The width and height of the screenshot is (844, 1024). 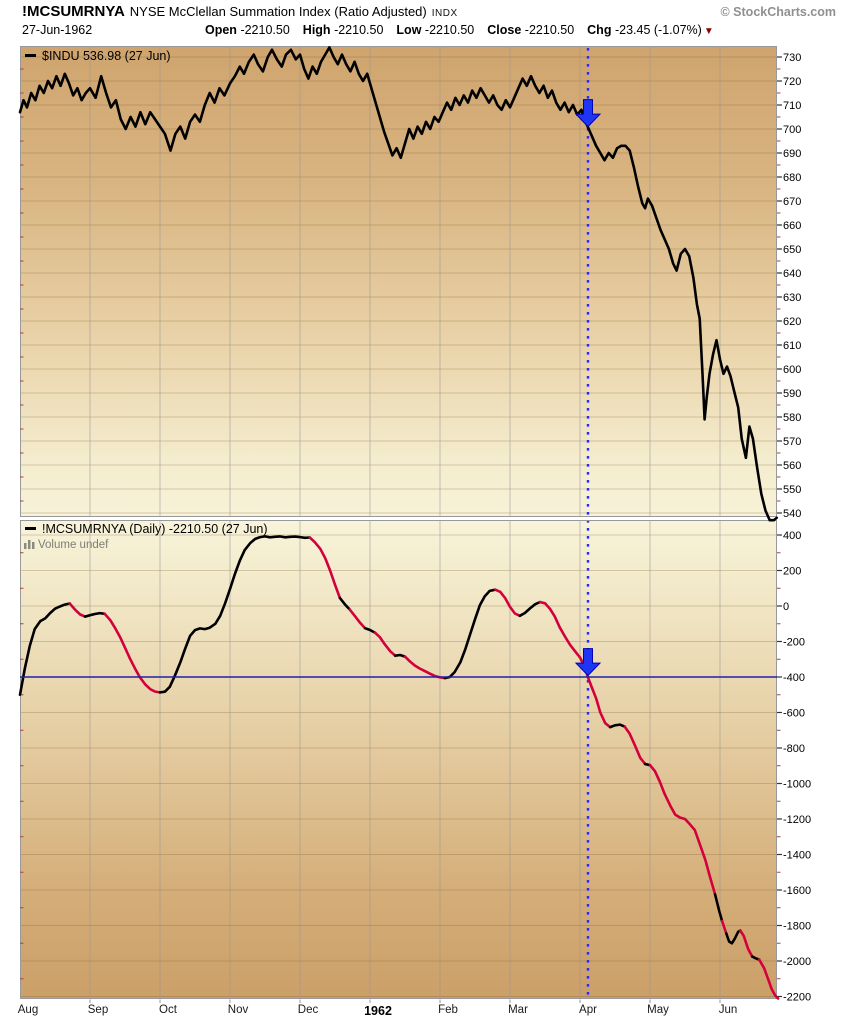 I want to click on bottom-legend-text: !MCSUMRNYA (Daily) -2210.50 (27 Jun), so click(x=155, y=529).